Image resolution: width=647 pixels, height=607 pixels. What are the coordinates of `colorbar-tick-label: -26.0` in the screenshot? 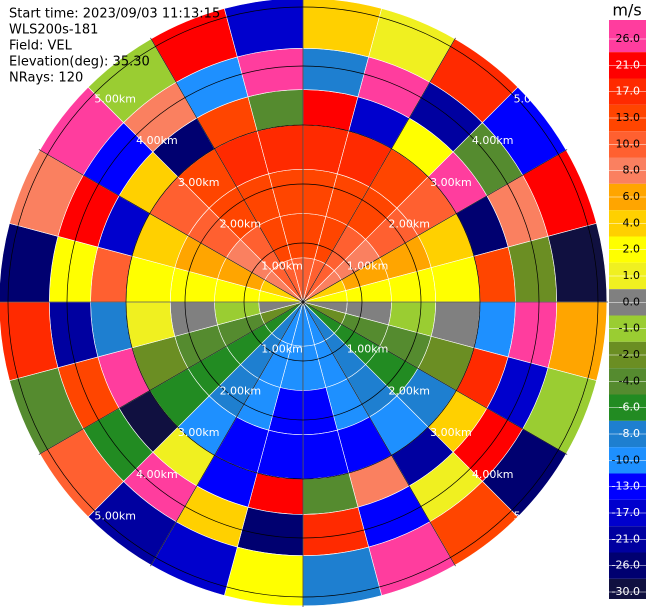 It's located at (626, 565).